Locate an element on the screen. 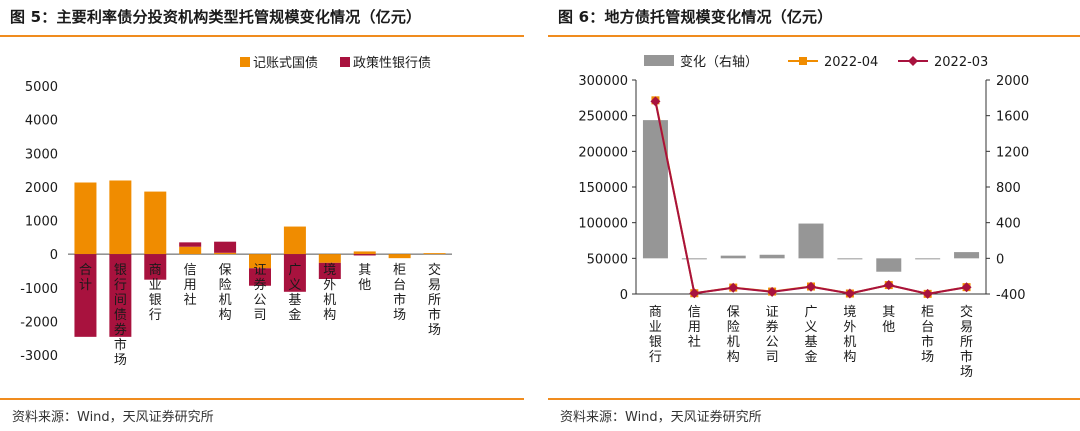  y-tick-label: -3000 is located at coordinates (39, 356).